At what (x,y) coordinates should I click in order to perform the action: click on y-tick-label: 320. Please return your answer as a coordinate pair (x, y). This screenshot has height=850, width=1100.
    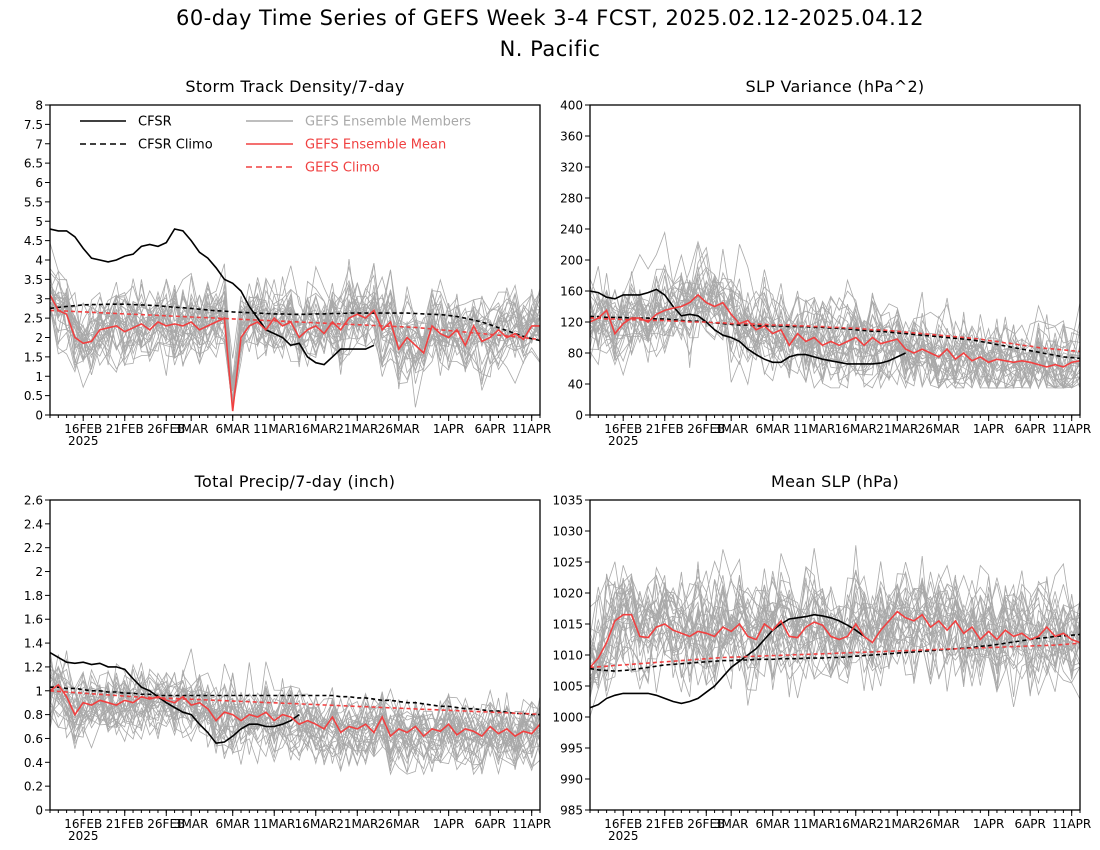
    Looking at the image, I should click on (571, 168).